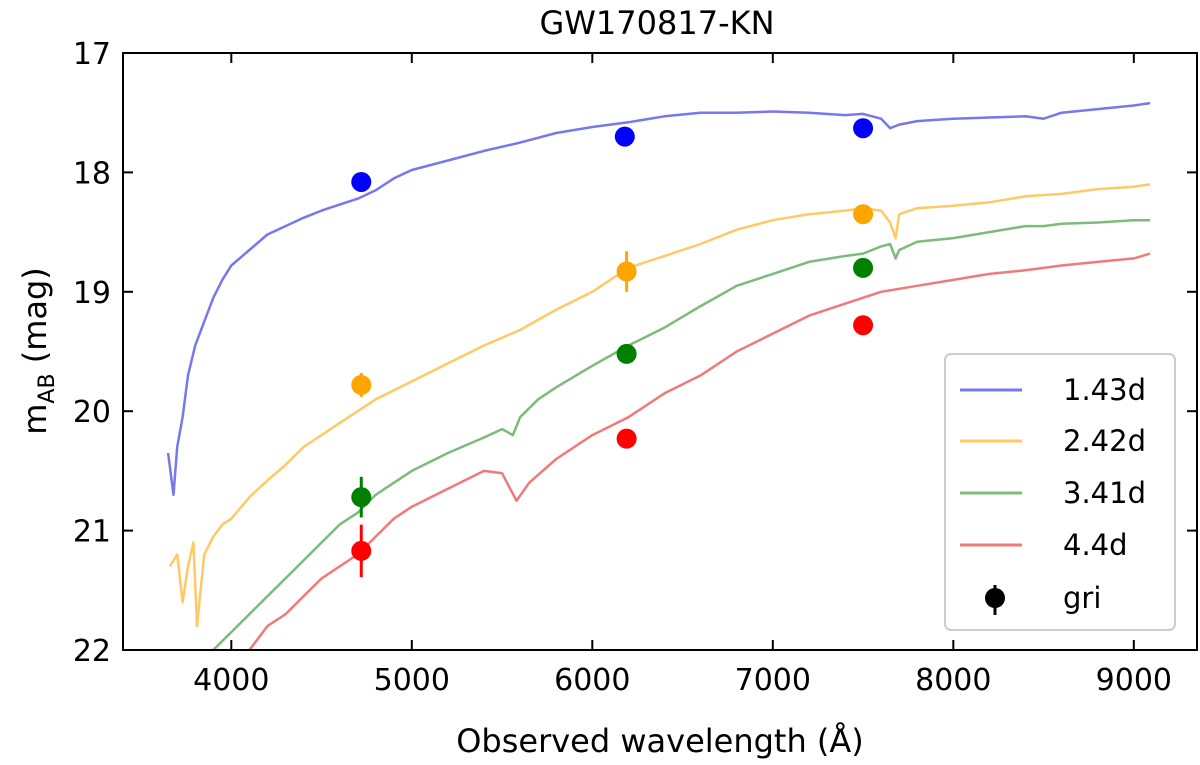  I want to click on y-tick-label: 20, so click(92, 412).